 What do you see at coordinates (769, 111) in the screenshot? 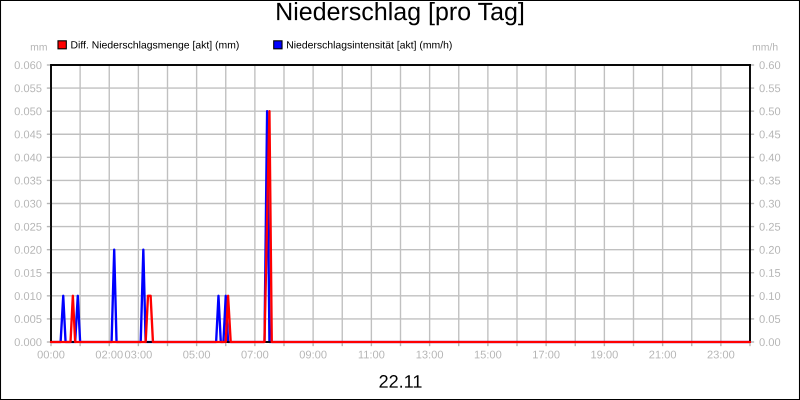
I see `y2-tick-label: 0.50` at bounding box center [769, 111].